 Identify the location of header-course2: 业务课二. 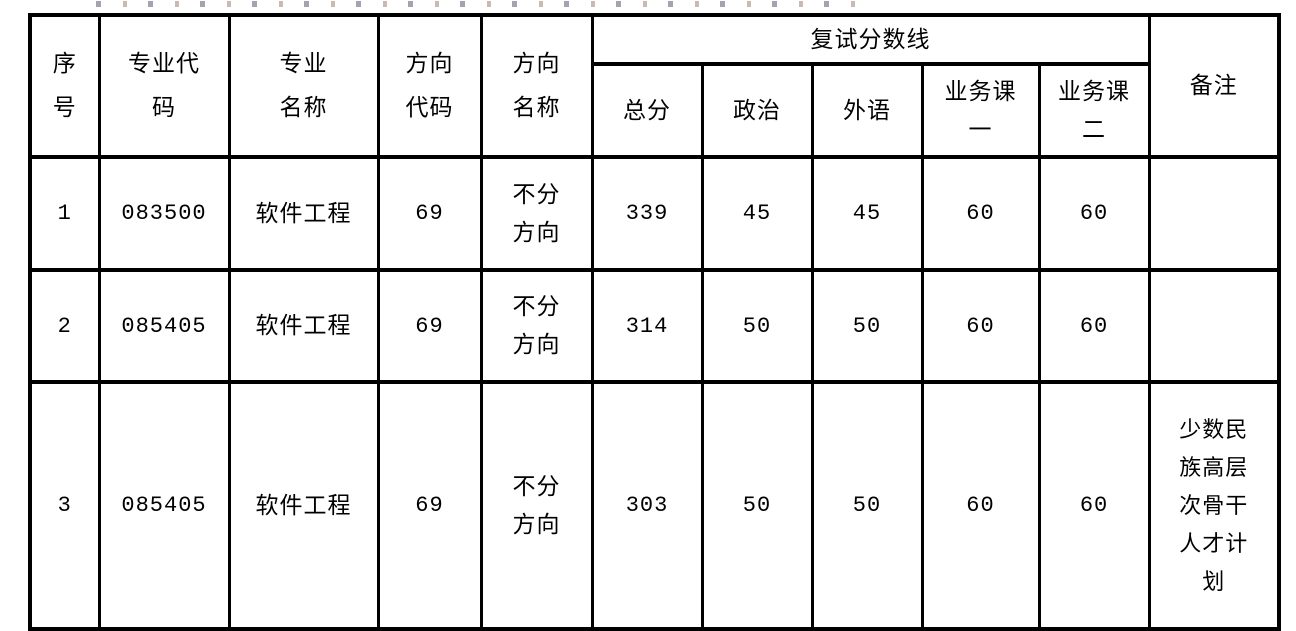
(1094, 110).